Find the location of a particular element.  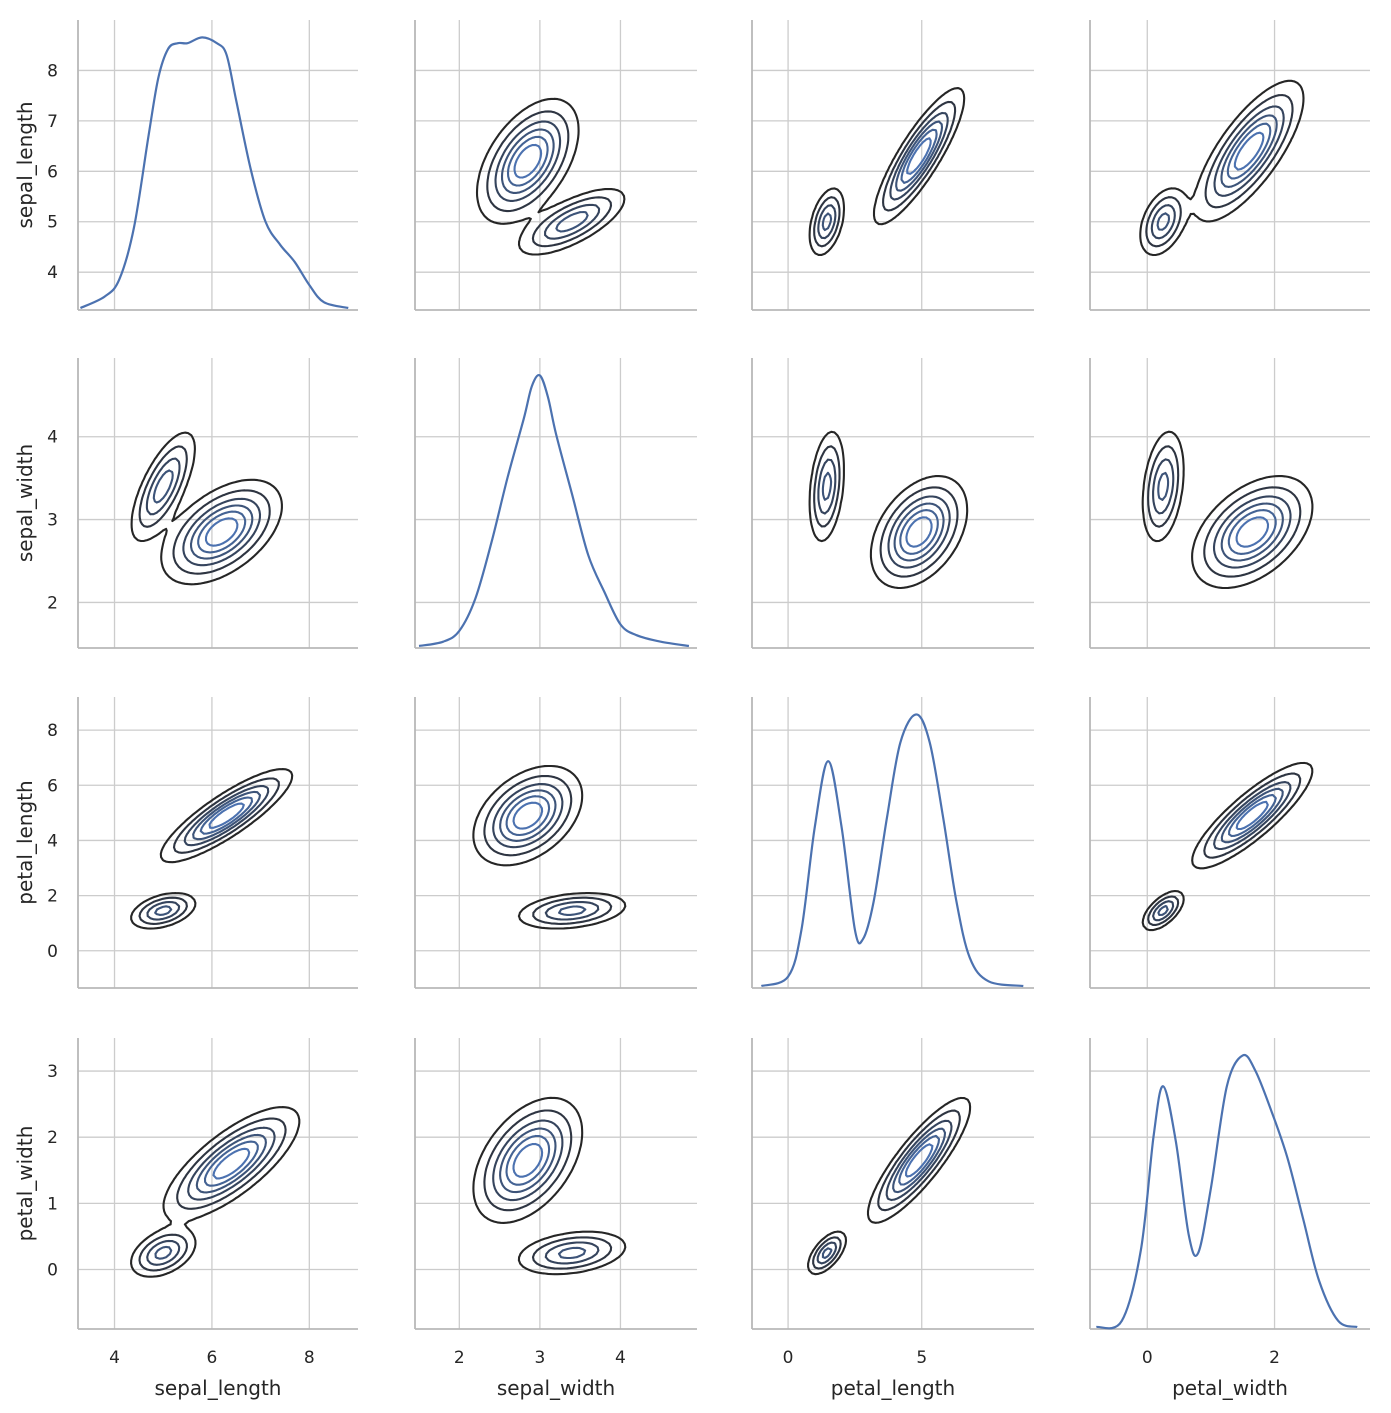

x-axis-label: sepal_width is located at coordinates (556, 1388).